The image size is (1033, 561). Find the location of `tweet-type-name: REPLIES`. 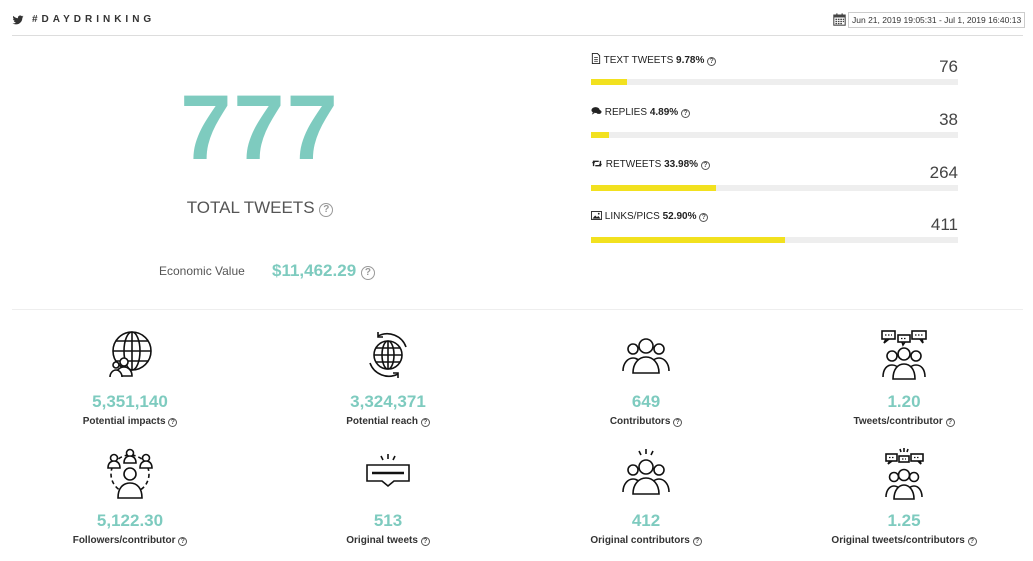

tweet-type-name: REPLIES is located at coordinates (626, 112).